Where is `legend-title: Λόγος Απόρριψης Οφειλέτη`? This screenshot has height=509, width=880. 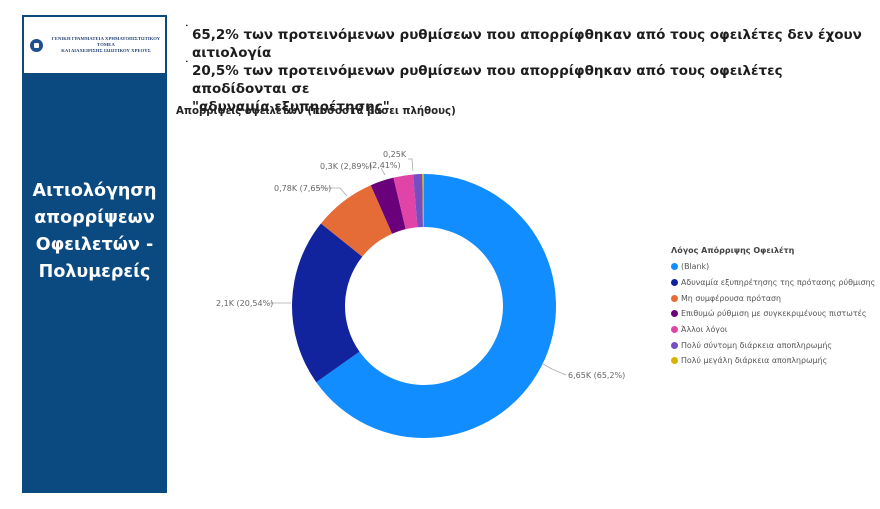 legend-title: Λόγος Απόρριψης Οφειλέτη is located at coordinates (733, 250).